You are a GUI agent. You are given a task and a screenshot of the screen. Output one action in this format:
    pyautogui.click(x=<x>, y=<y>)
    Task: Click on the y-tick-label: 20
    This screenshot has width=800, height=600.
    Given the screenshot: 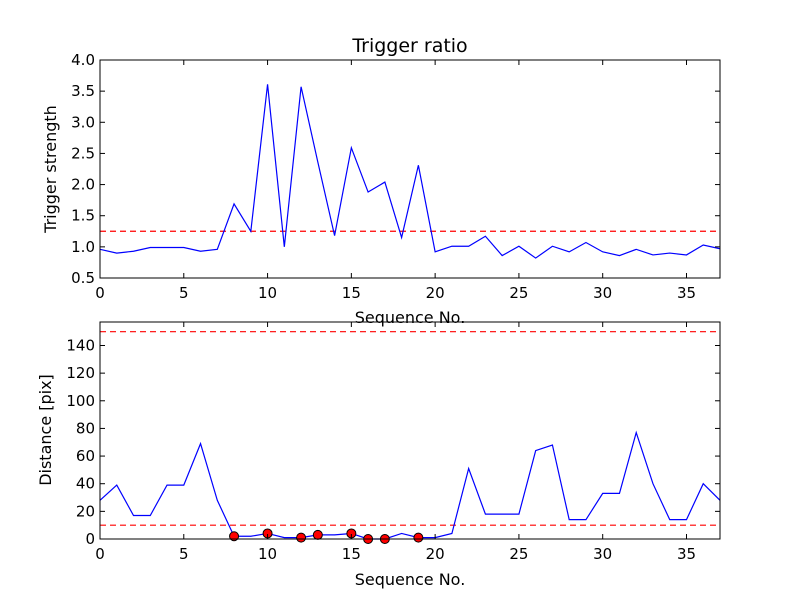 What is the action you would take?
    pyautogui.click(x=85, y=511)
    